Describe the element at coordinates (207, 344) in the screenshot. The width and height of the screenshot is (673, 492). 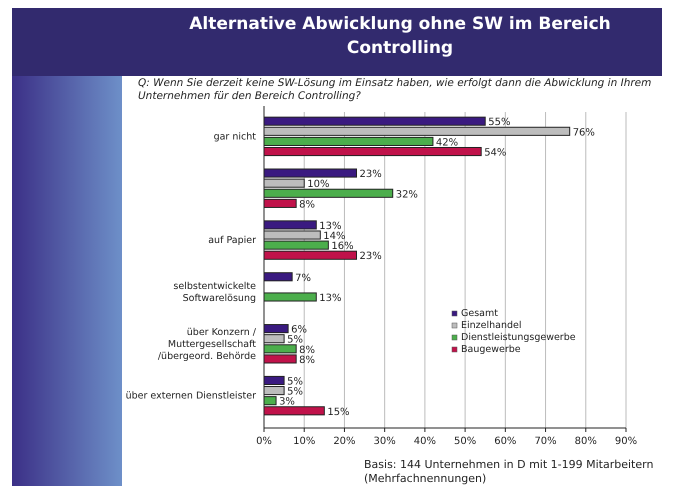
I see `y-tick-label: über Konzern / Muttergesellschaft /übergeord. Behörde` at that location.